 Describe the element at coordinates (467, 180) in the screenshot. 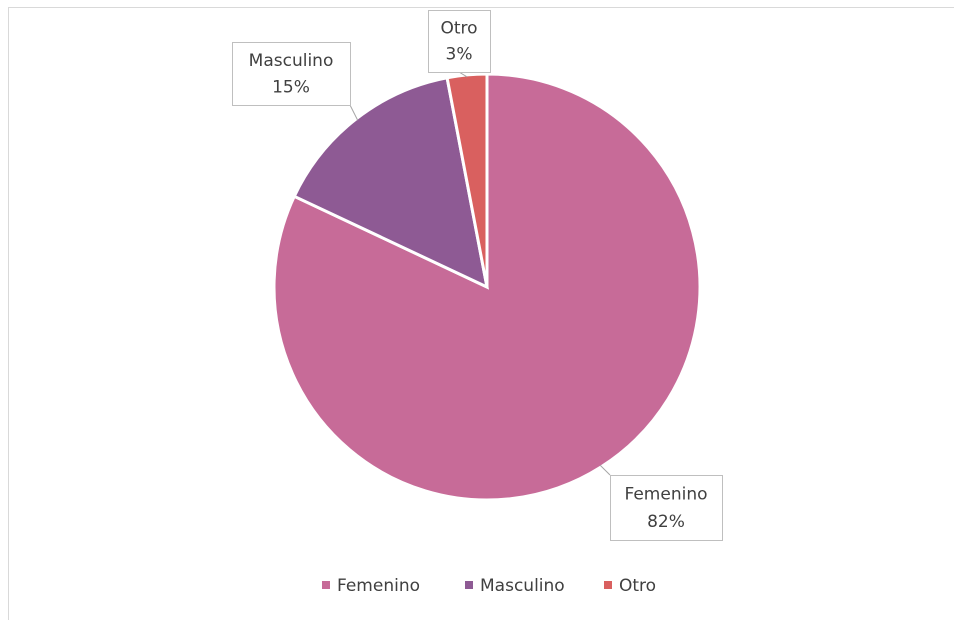

I see `pie-slice` at that location.